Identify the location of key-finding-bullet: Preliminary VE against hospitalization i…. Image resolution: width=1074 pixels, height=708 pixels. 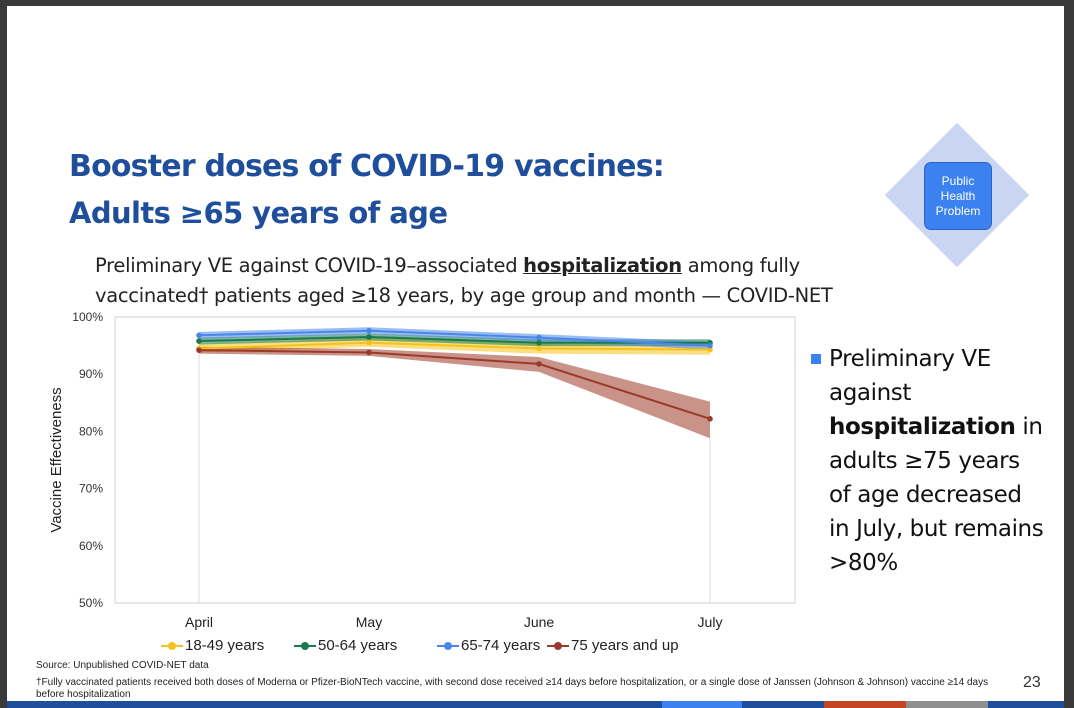
(927, 461).